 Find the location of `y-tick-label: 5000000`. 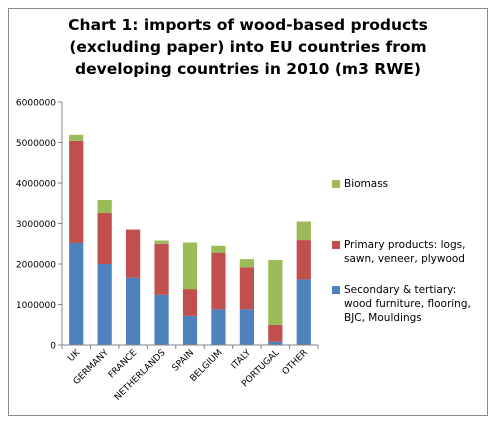

y-tick-label: 5000000 is located at coordinates (36, 144).